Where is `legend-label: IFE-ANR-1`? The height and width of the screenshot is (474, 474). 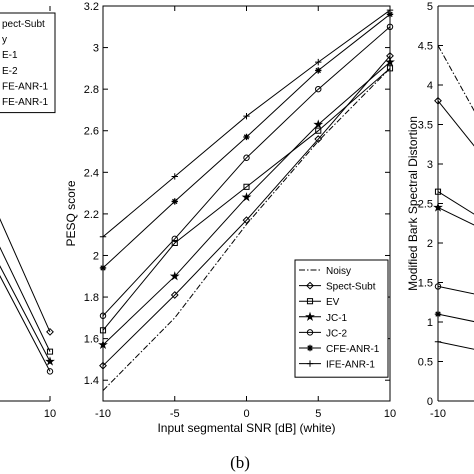 legend-label: IFE-ANR-1 is located at coordinates (350, 365).